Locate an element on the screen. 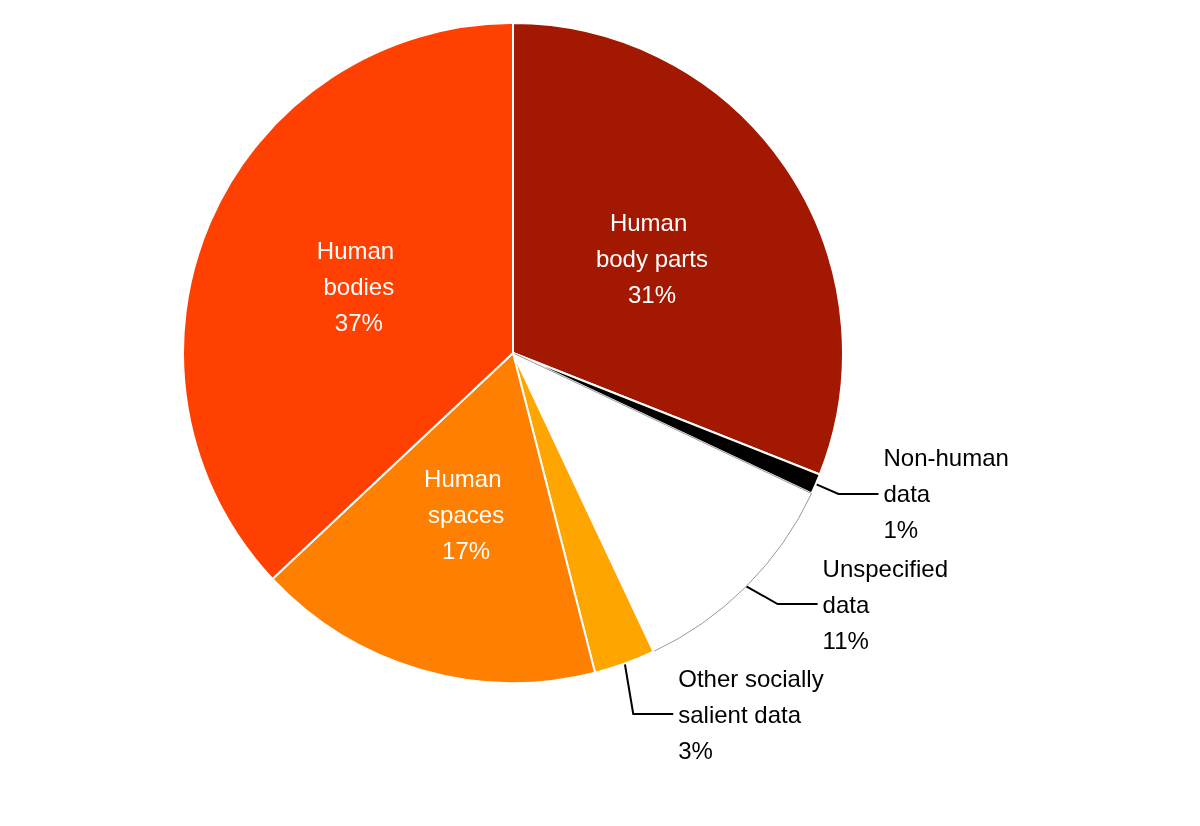 Image resolution: width=1200 pixels, height=826 pixels. data-label: 31% is located at coordinates (651, 295).